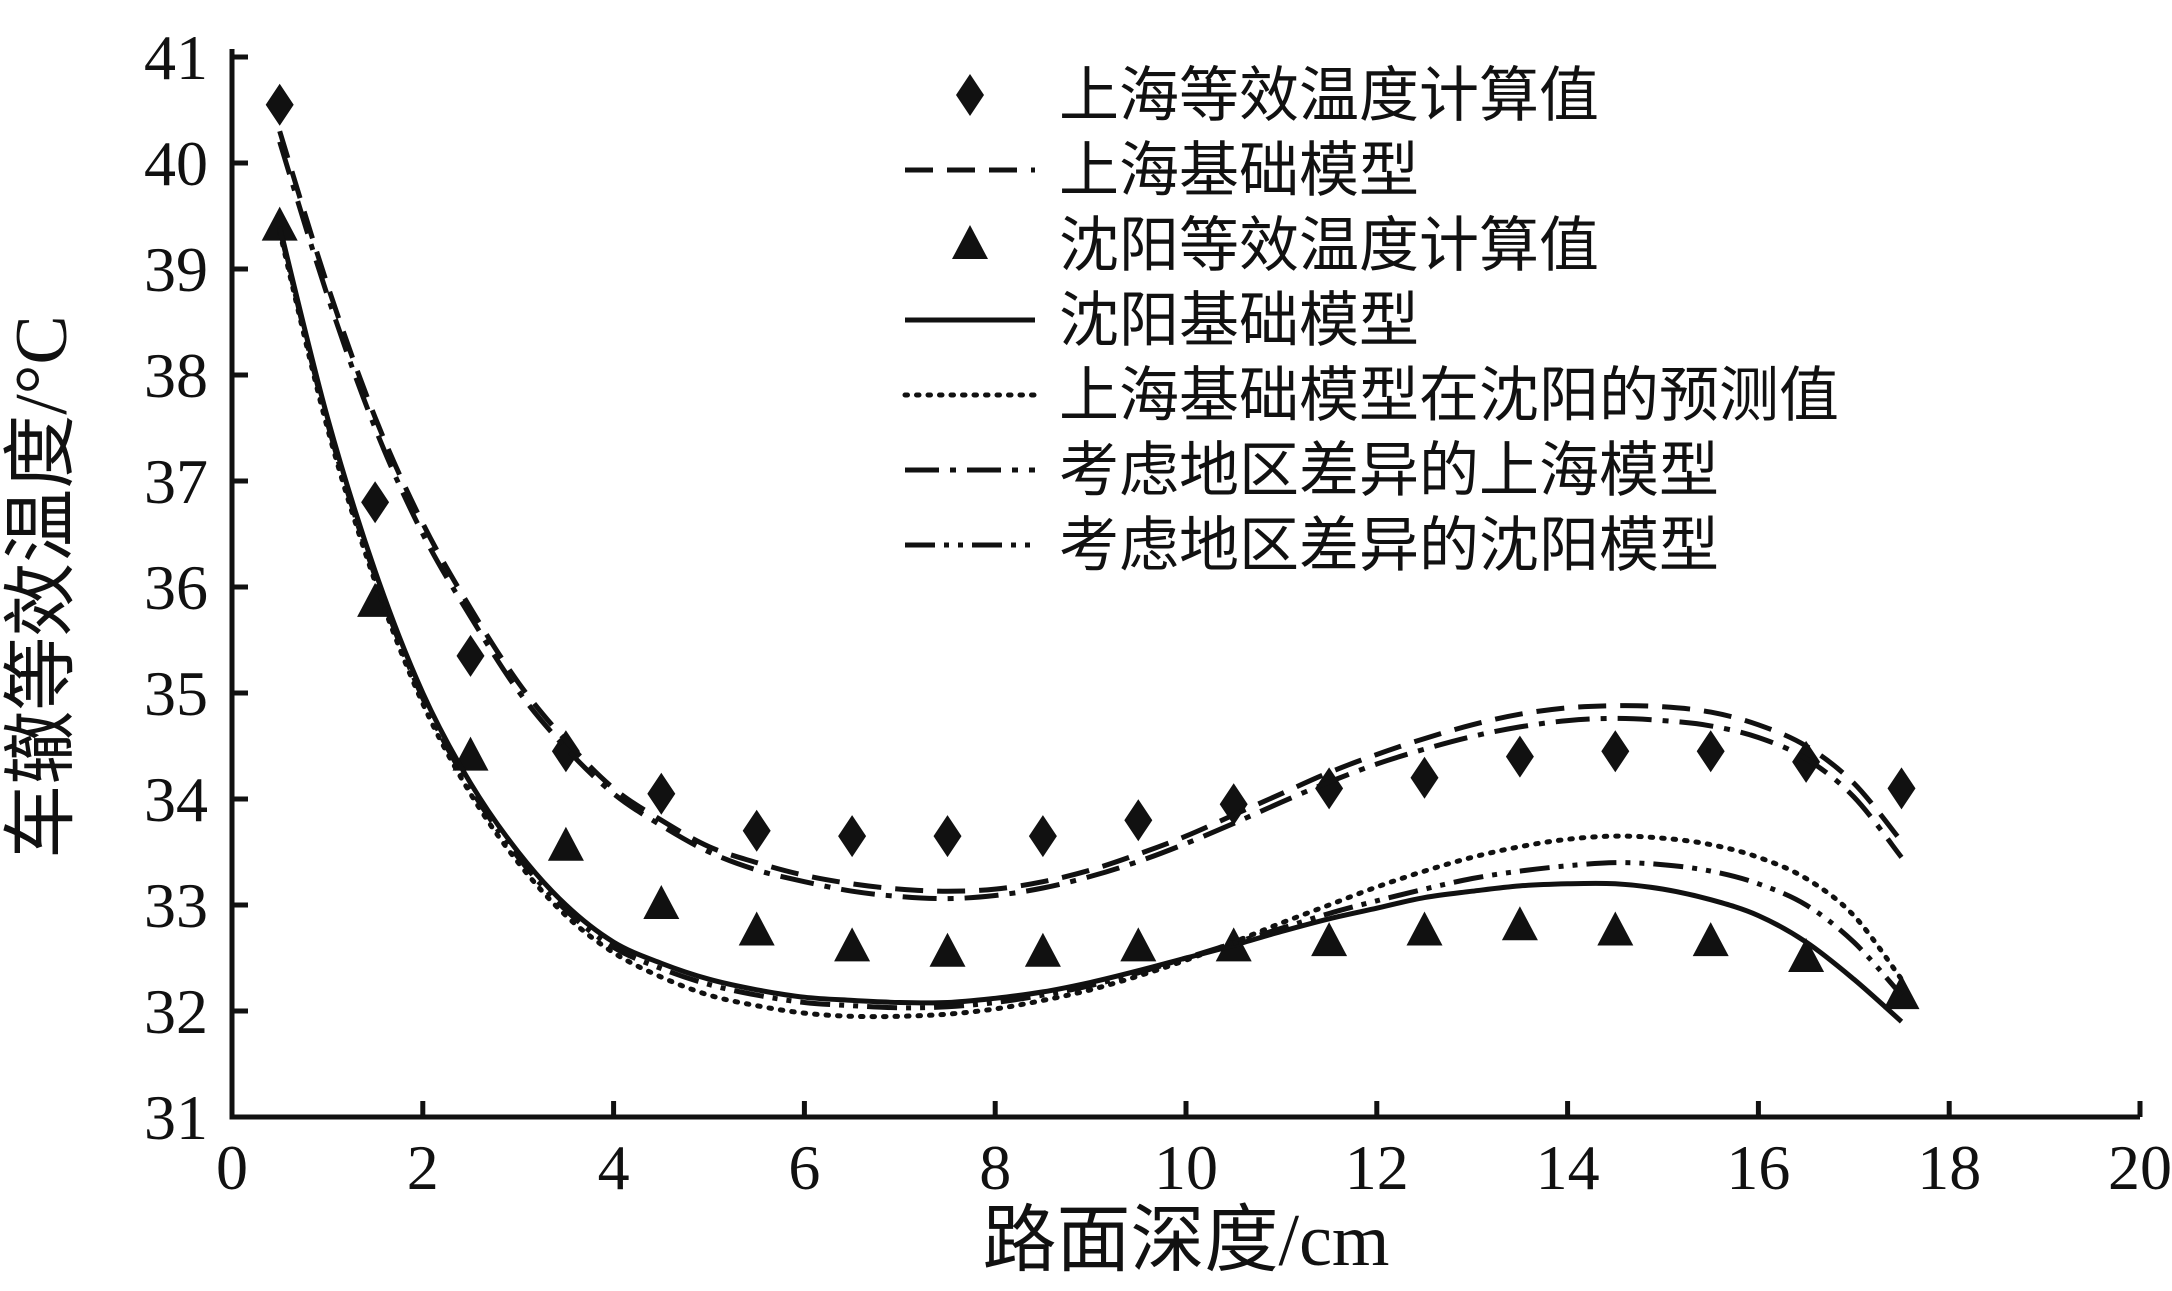 The width and height of the screenshot is (2172, 1291). What do you see at coordinates (1239, 171) in the screenshot?
I see `legend-label: 上海基础模型` at bounding box center [1239, 171].